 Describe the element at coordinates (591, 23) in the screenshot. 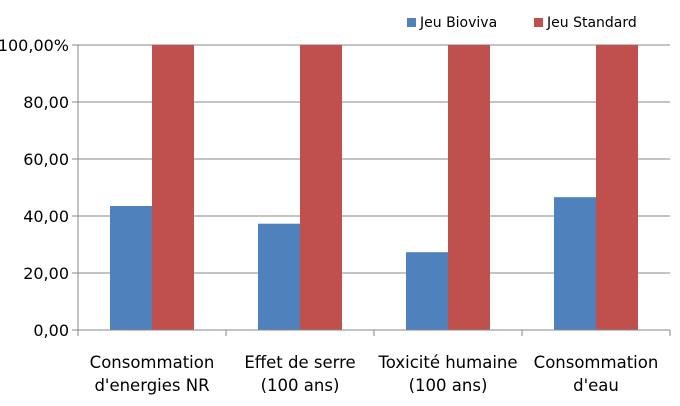

I see `legend-label: Jeu Standard` at that location.